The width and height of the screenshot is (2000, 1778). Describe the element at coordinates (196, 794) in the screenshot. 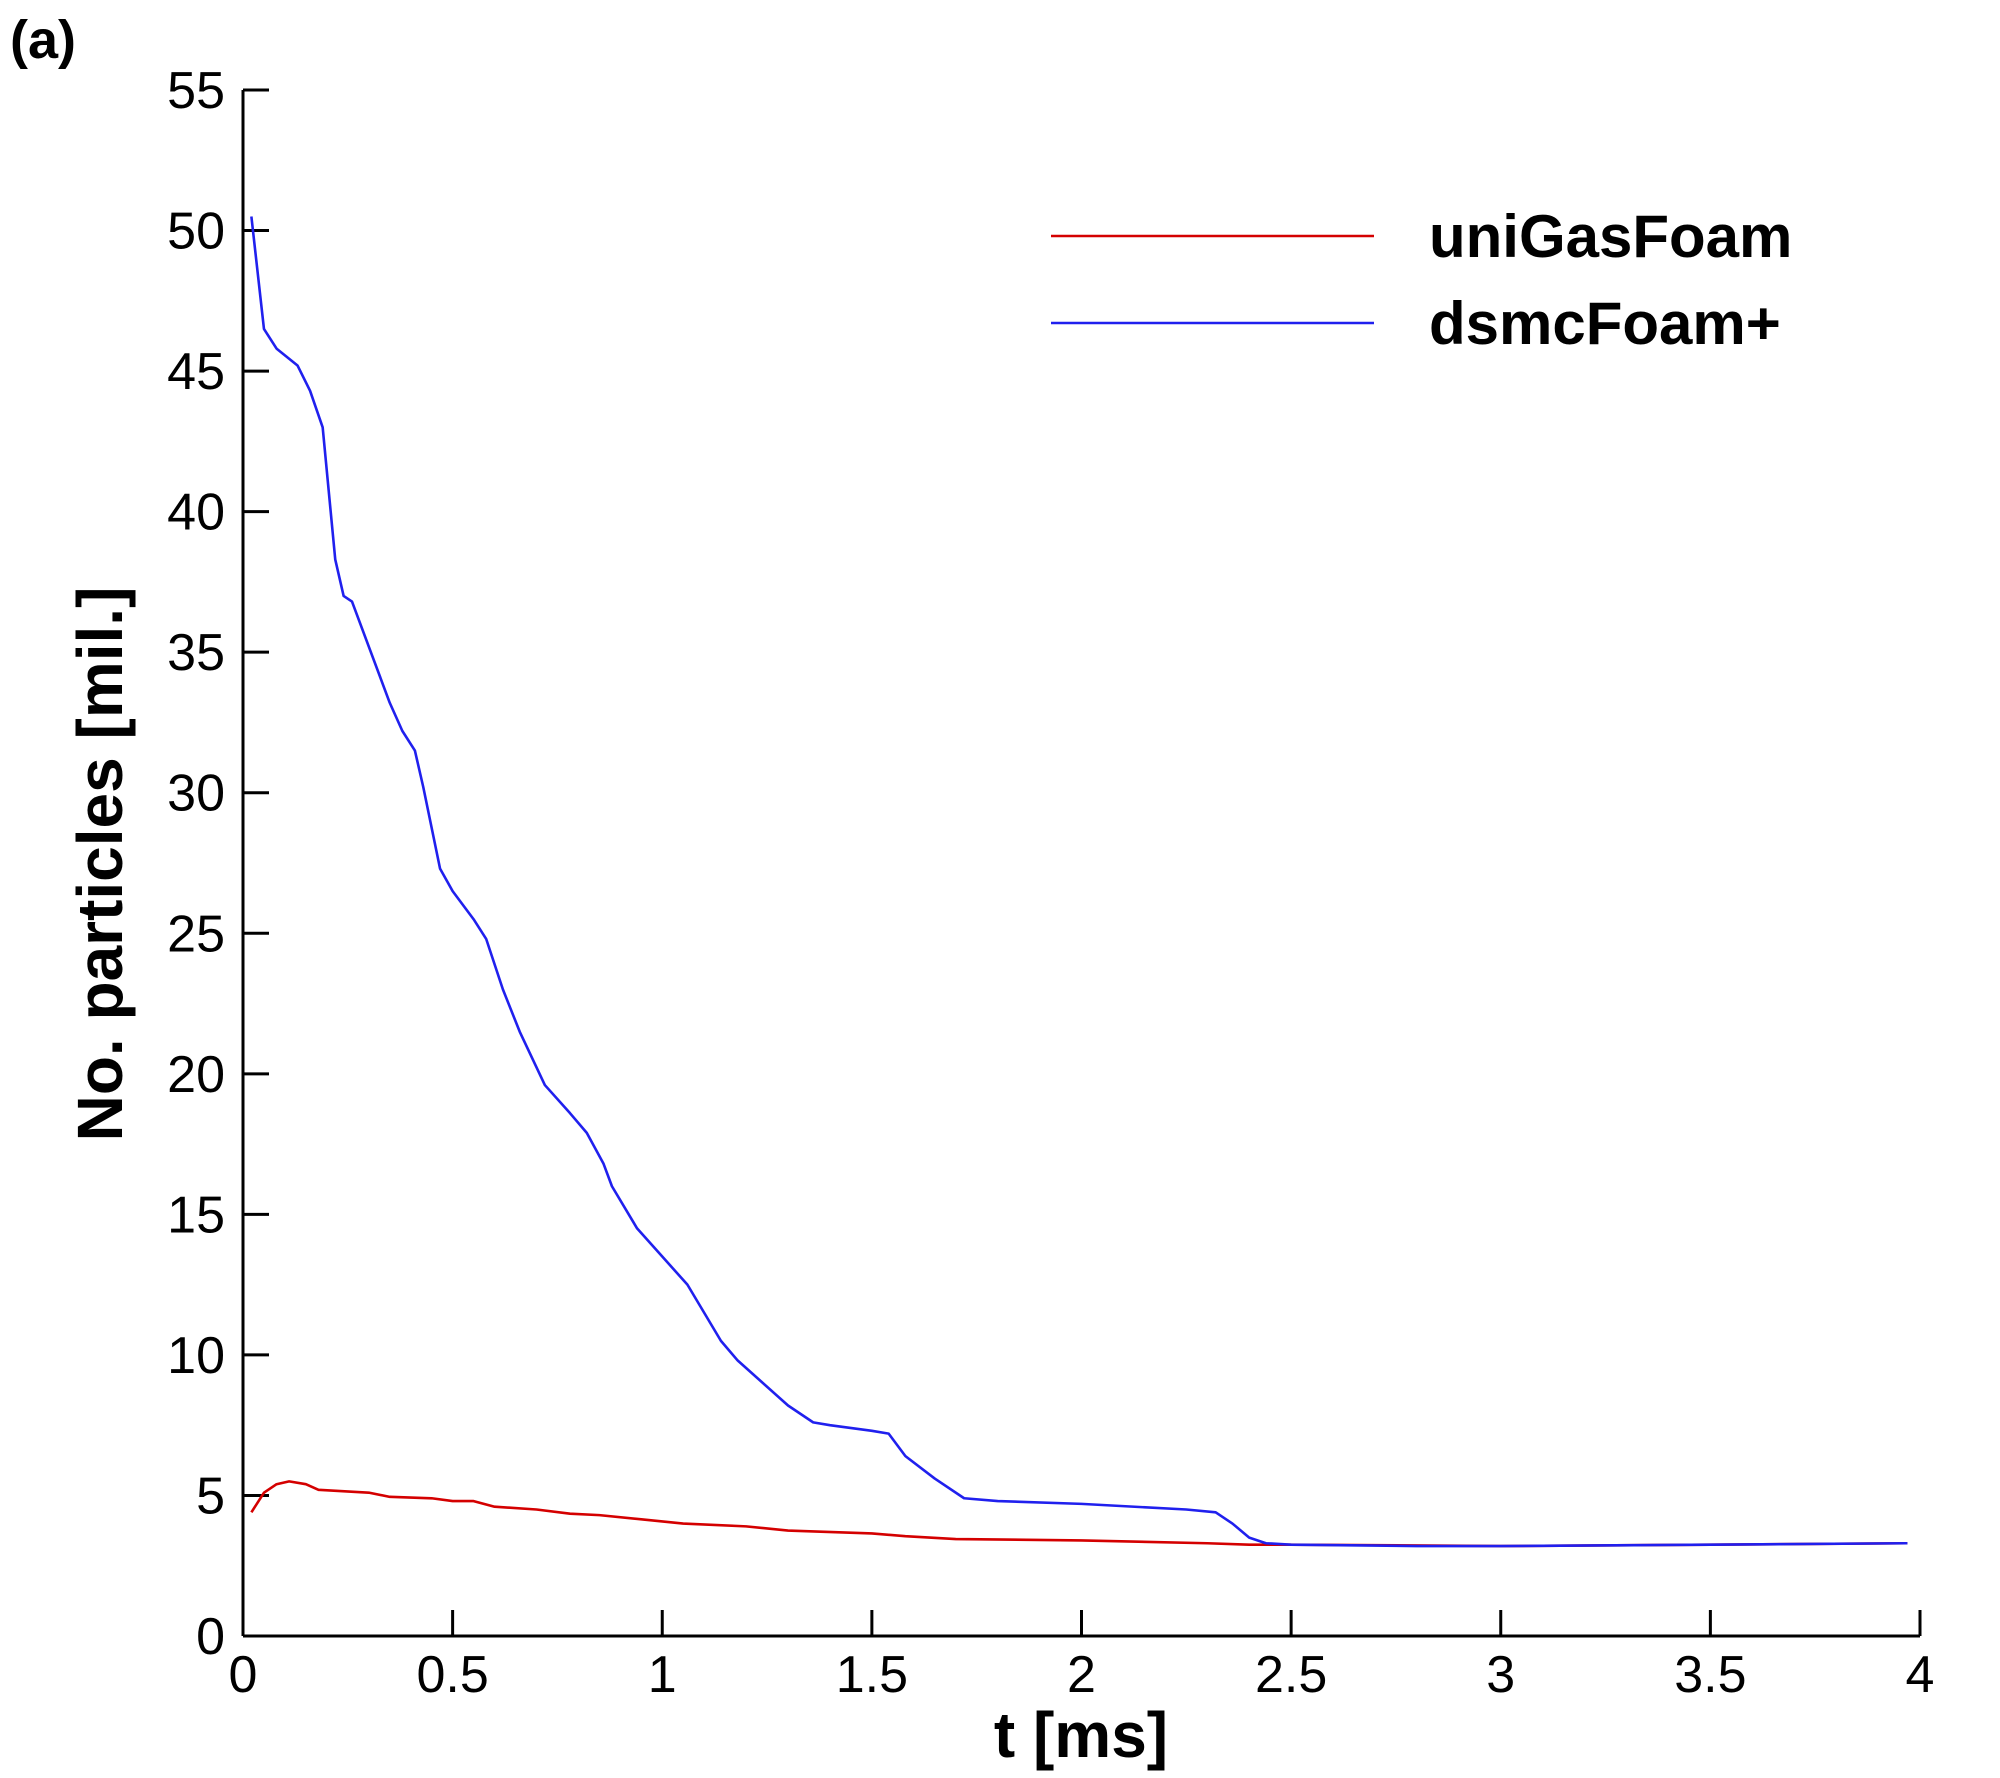

I see `y-tick-label: 30` at that location.